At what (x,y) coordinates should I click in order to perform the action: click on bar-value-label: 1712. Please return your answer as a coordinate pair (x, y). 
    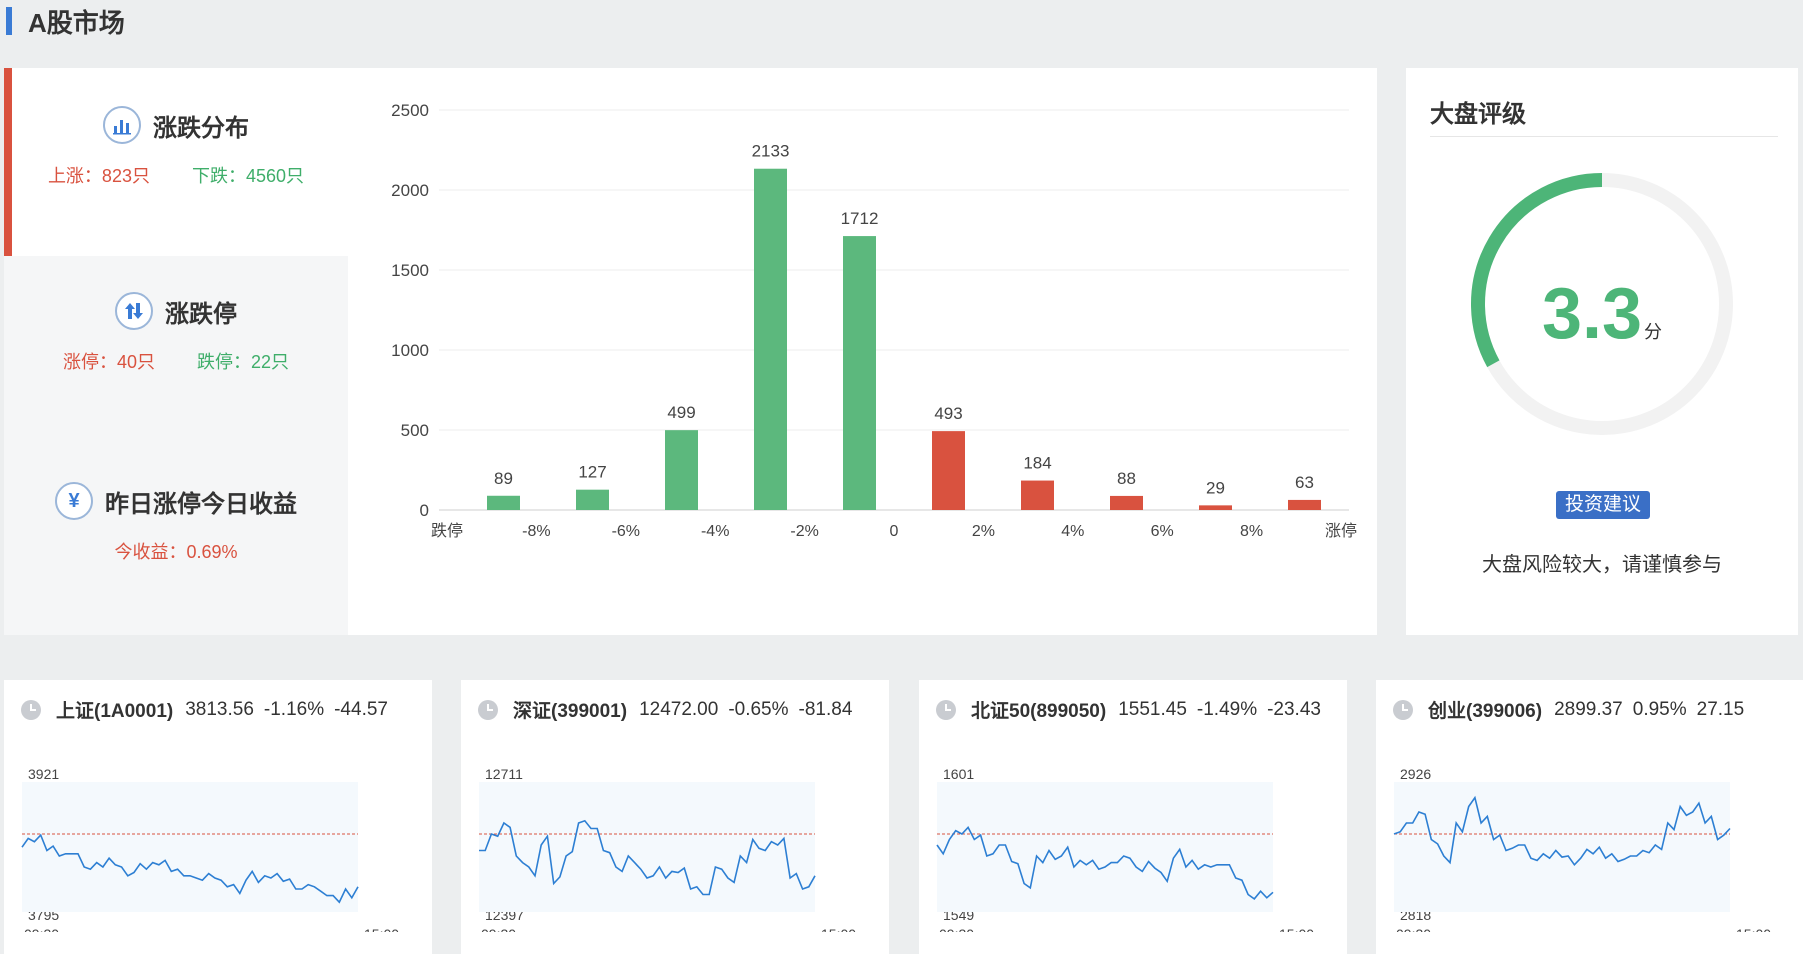
    Looking at the image, I should click on (860, 218).